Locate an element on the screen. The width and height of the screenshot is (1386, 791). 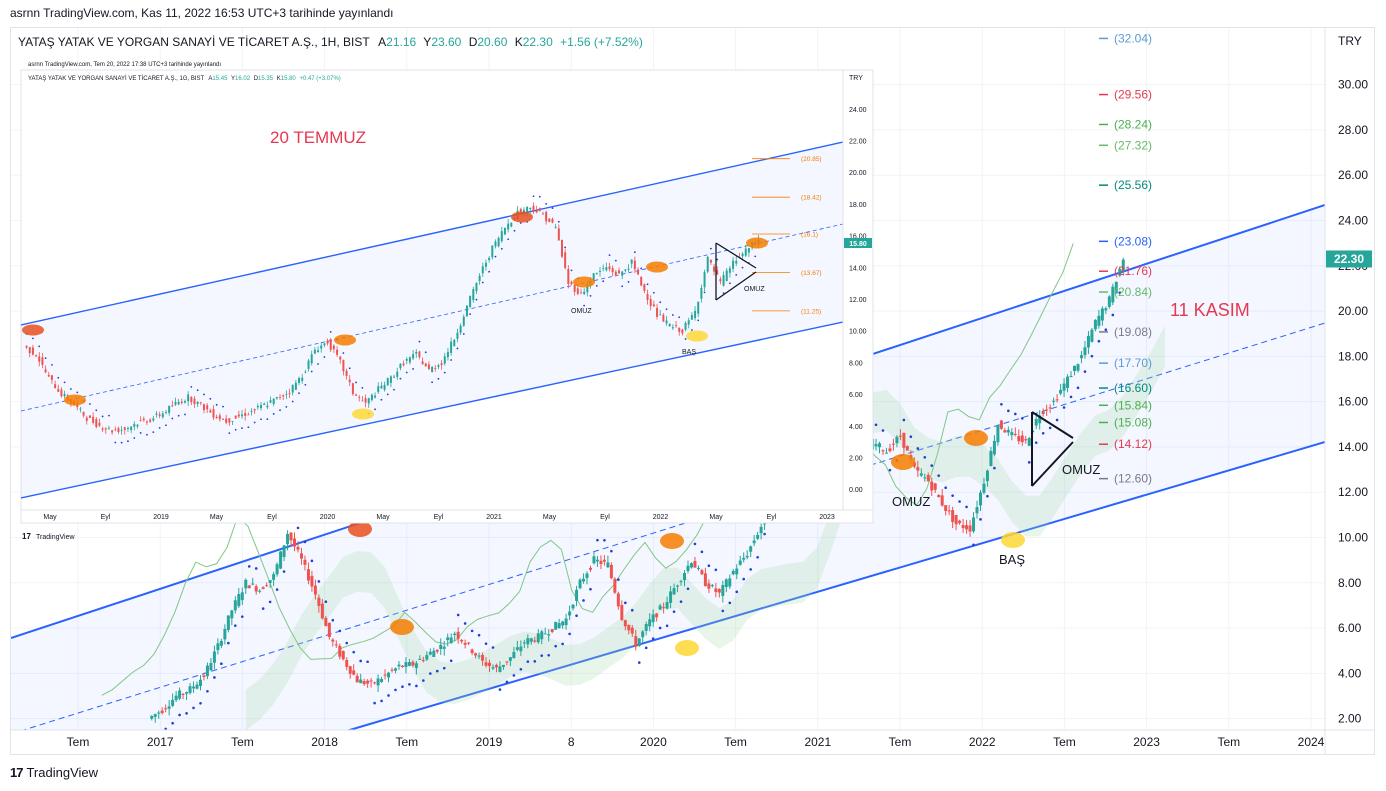
main-low: 20.60 is located at coordinates (492, 42).